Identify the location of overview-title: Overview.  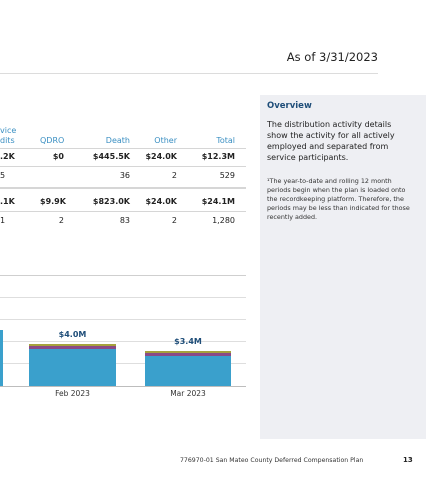
(289, 106).